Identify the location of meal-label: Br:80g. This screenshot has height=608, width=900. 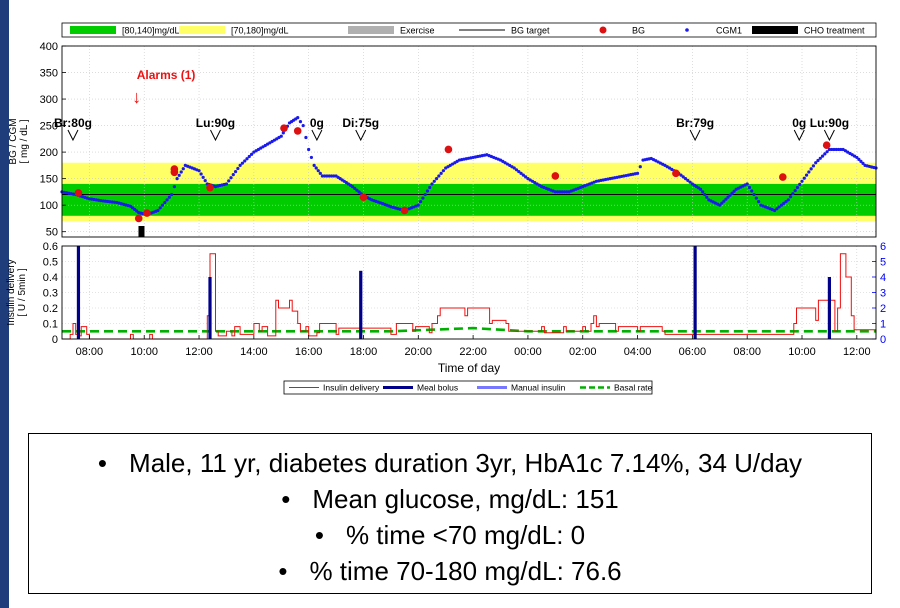
(73, 123).